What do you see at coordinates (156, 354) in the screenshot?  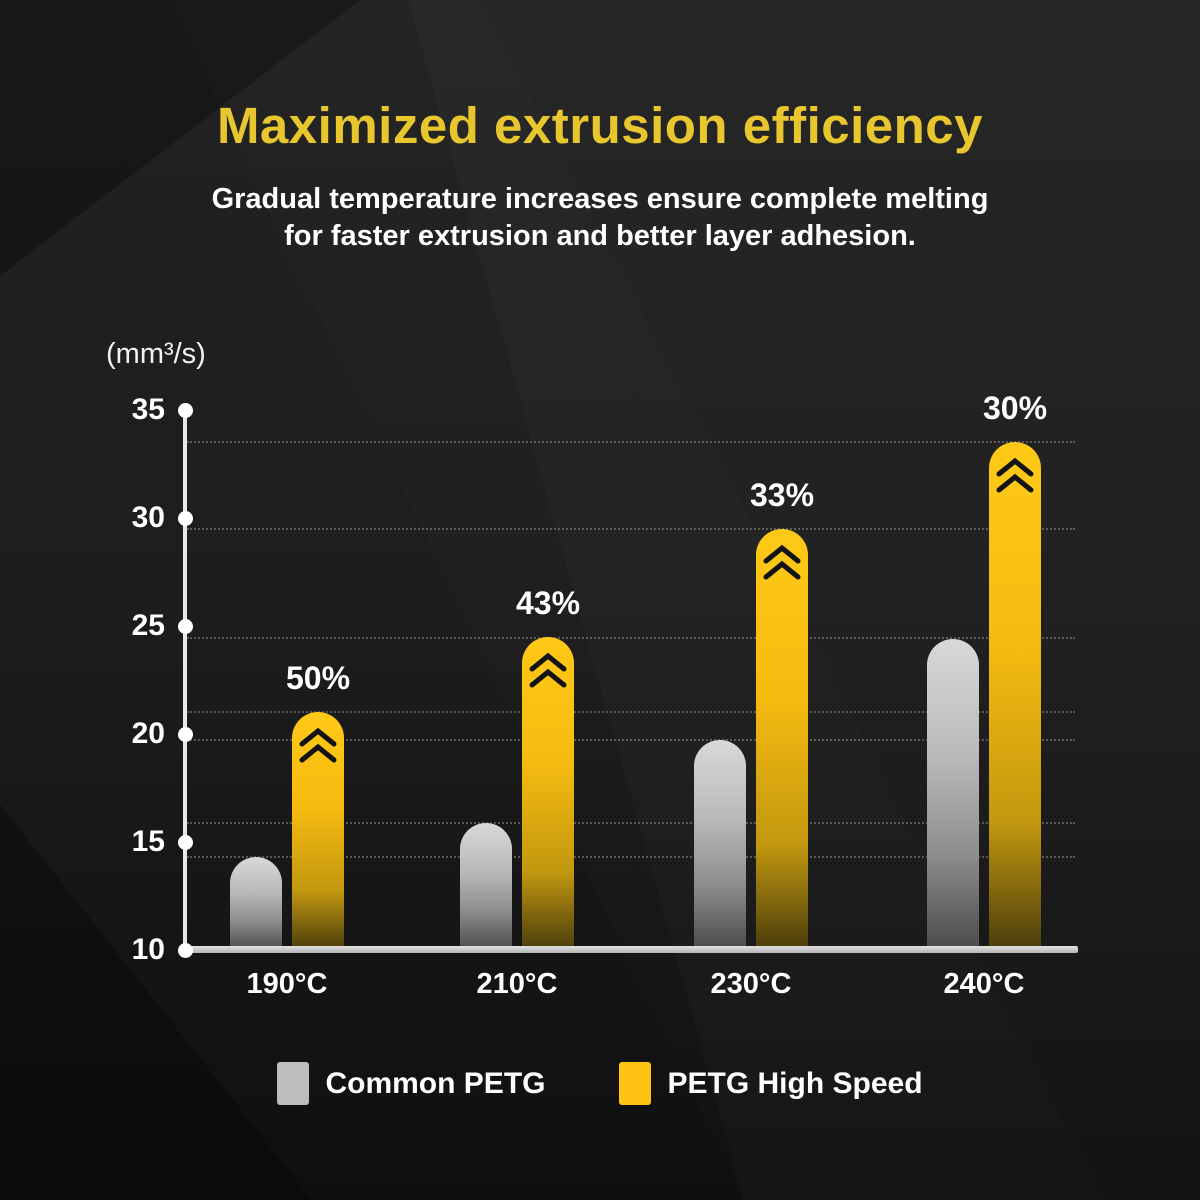 I see `y-axis-unit-label: (mm³/s)` at bounding box center [156, 354].